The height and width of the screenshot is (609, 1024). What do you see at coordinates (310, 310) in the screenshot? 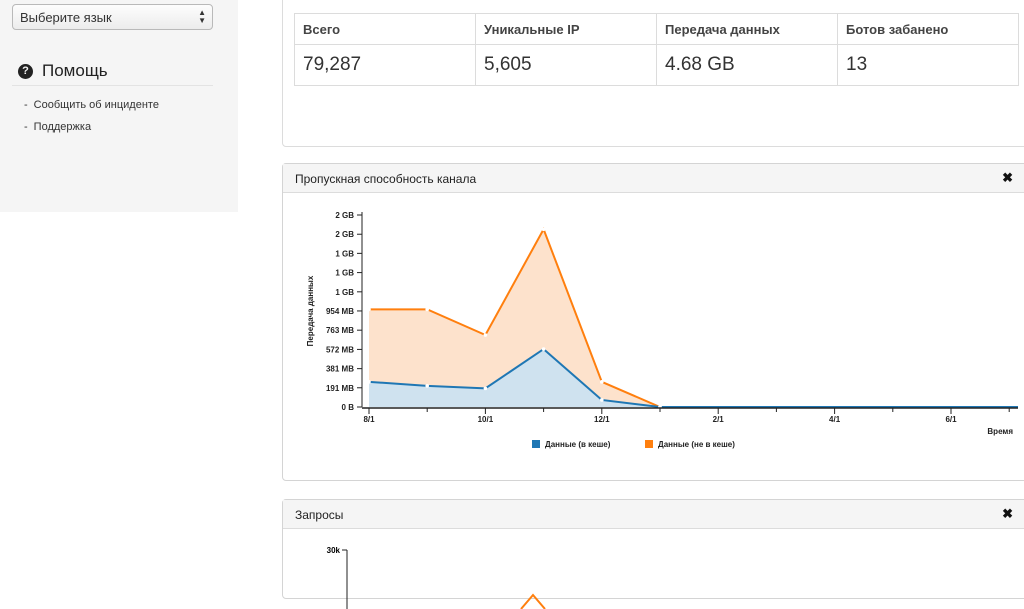
I see `y-axis-label: Передача данных` at bounding box center [310, 310].